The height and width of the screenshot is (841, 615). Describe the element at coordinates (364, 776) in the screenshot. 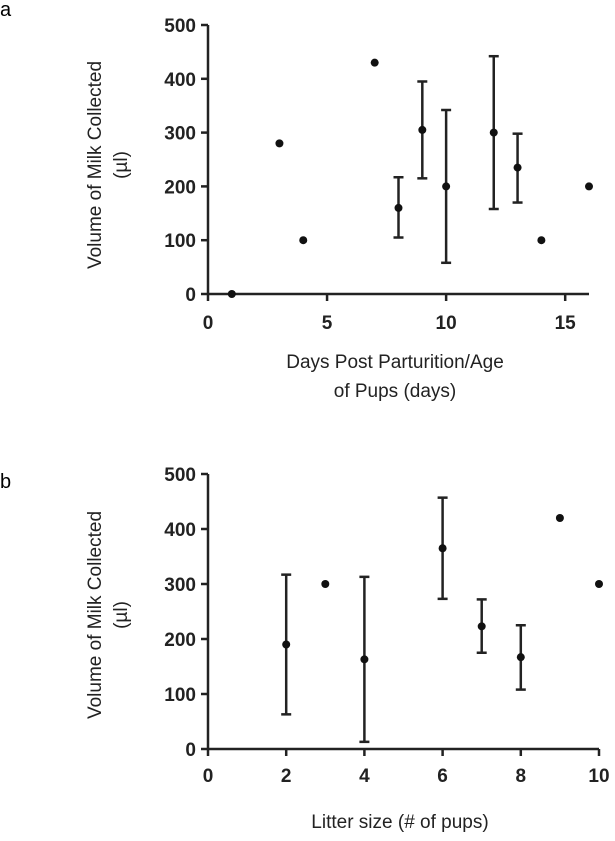

I see `x-tick-label: 4` at that location.